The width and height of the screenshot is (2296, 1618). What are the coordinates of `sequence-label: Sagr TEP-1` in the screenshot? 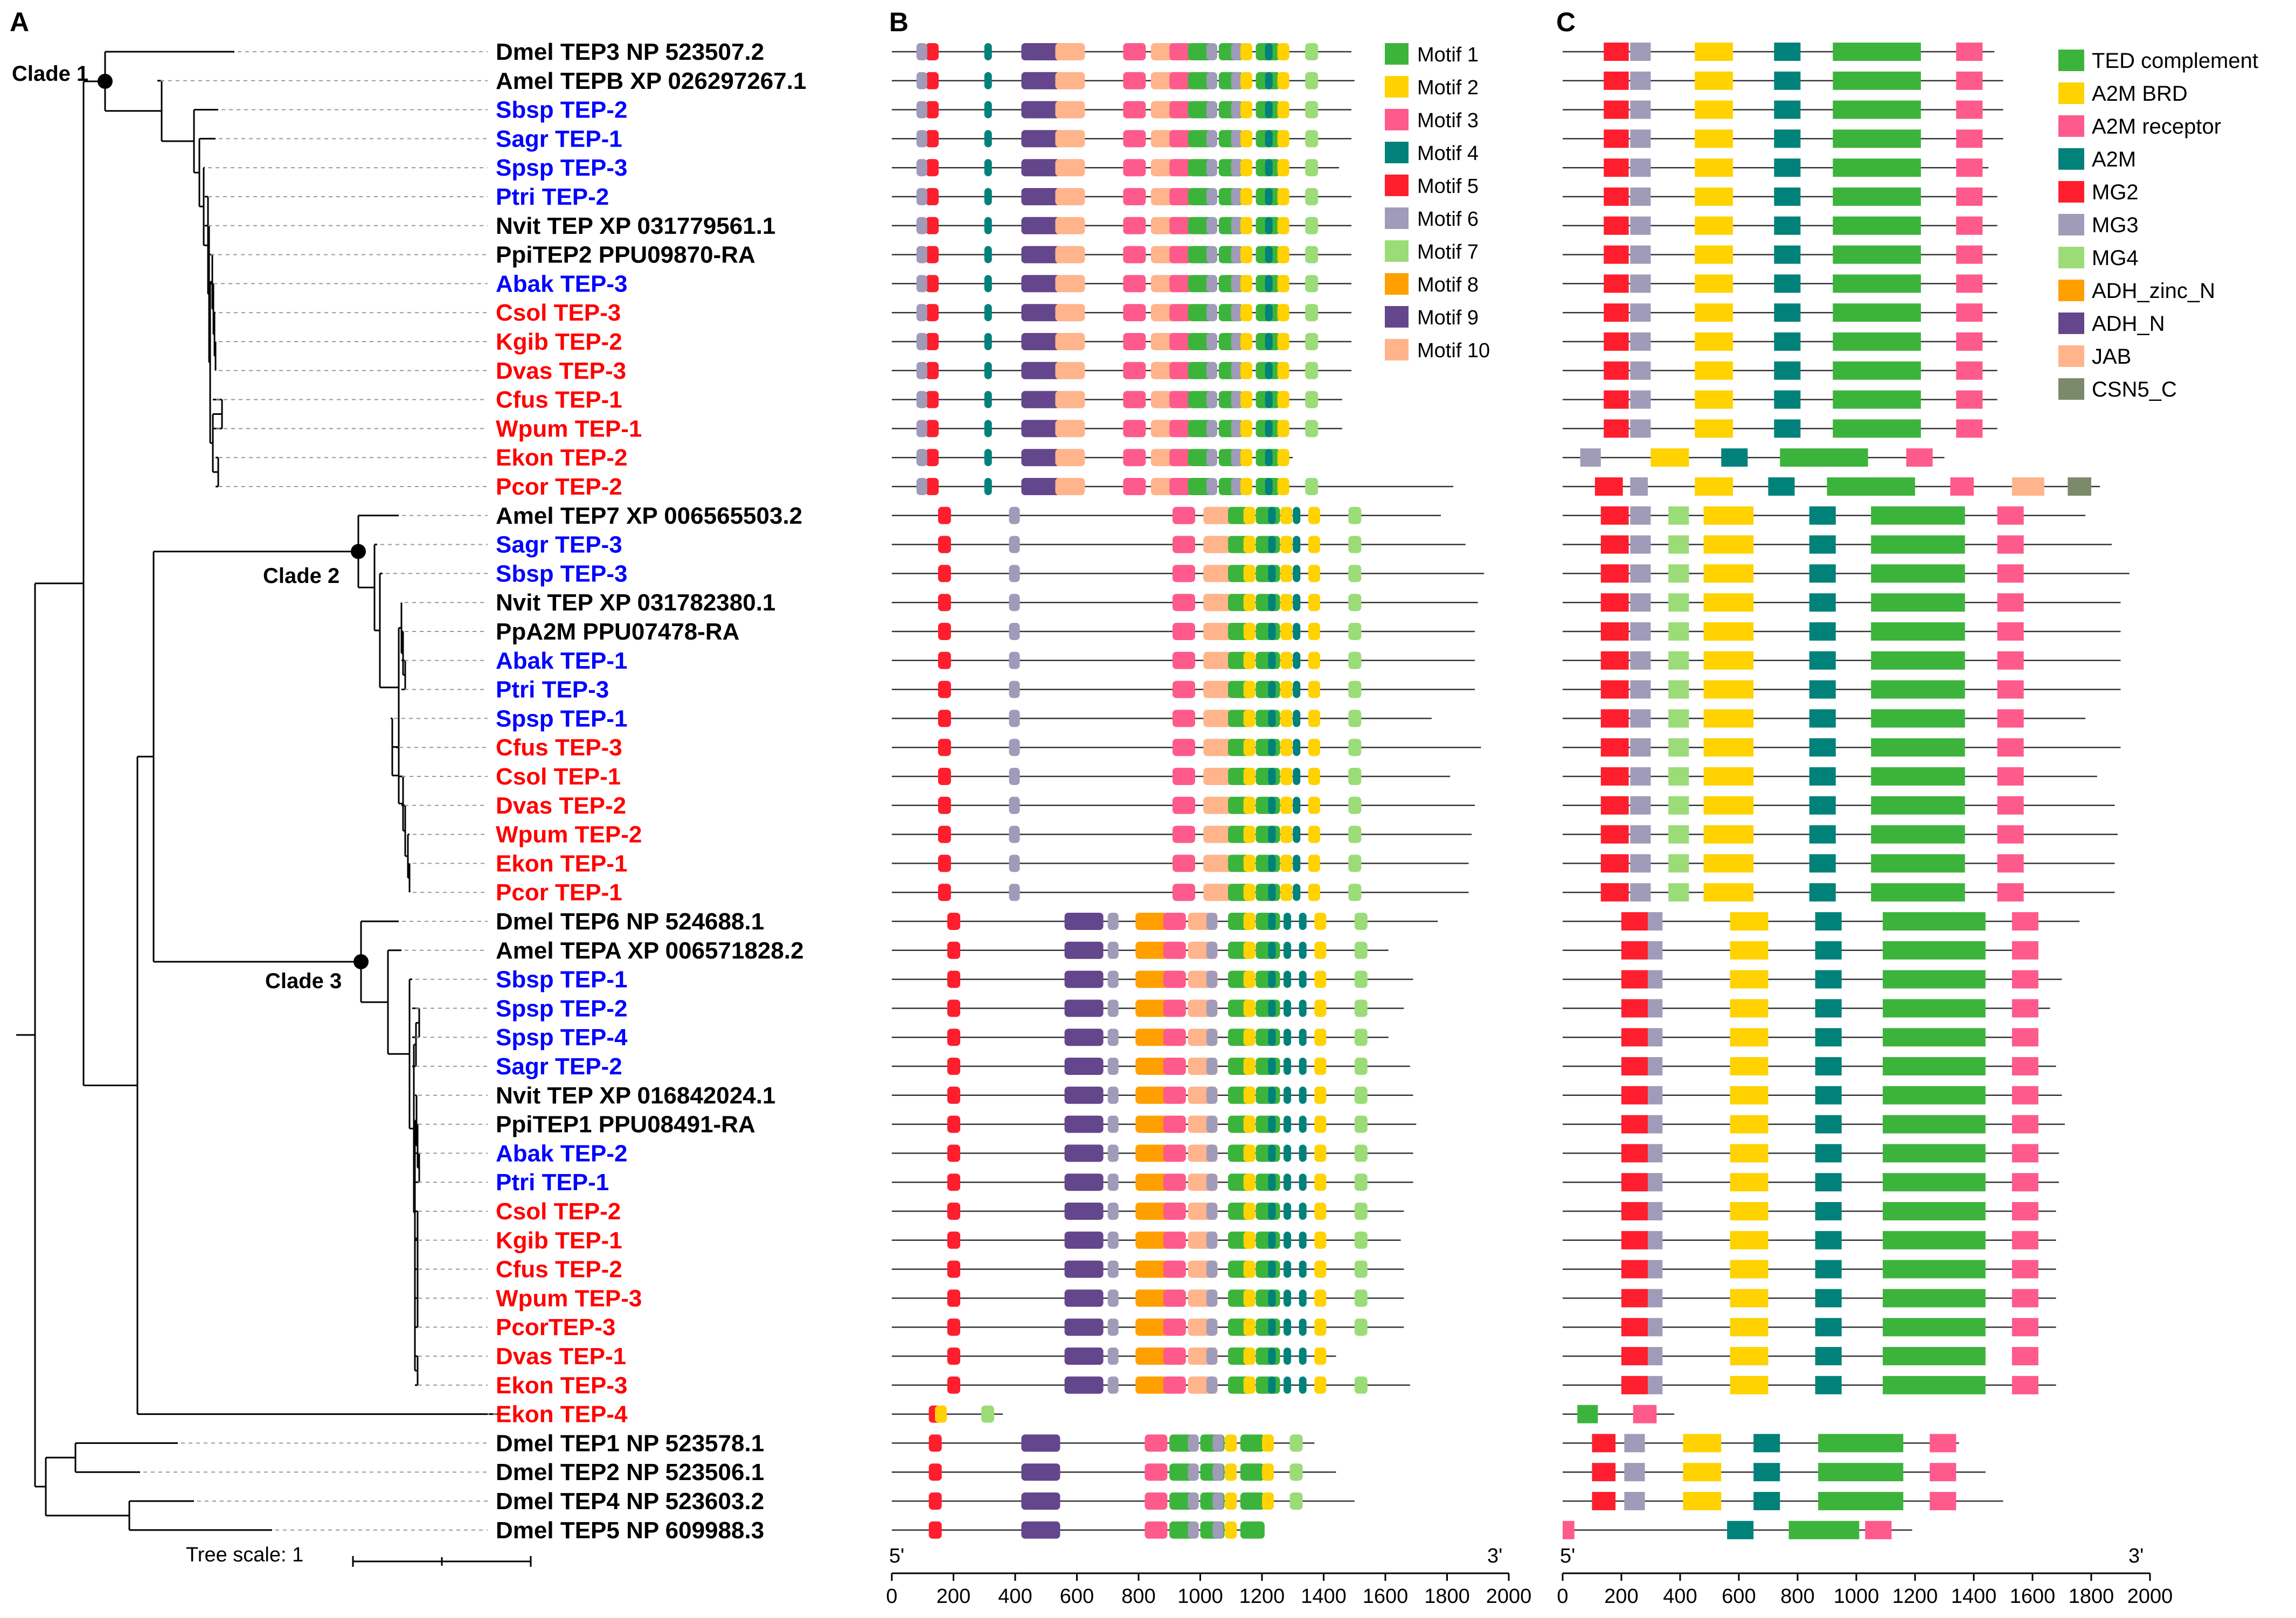 It's located at (559, 139).